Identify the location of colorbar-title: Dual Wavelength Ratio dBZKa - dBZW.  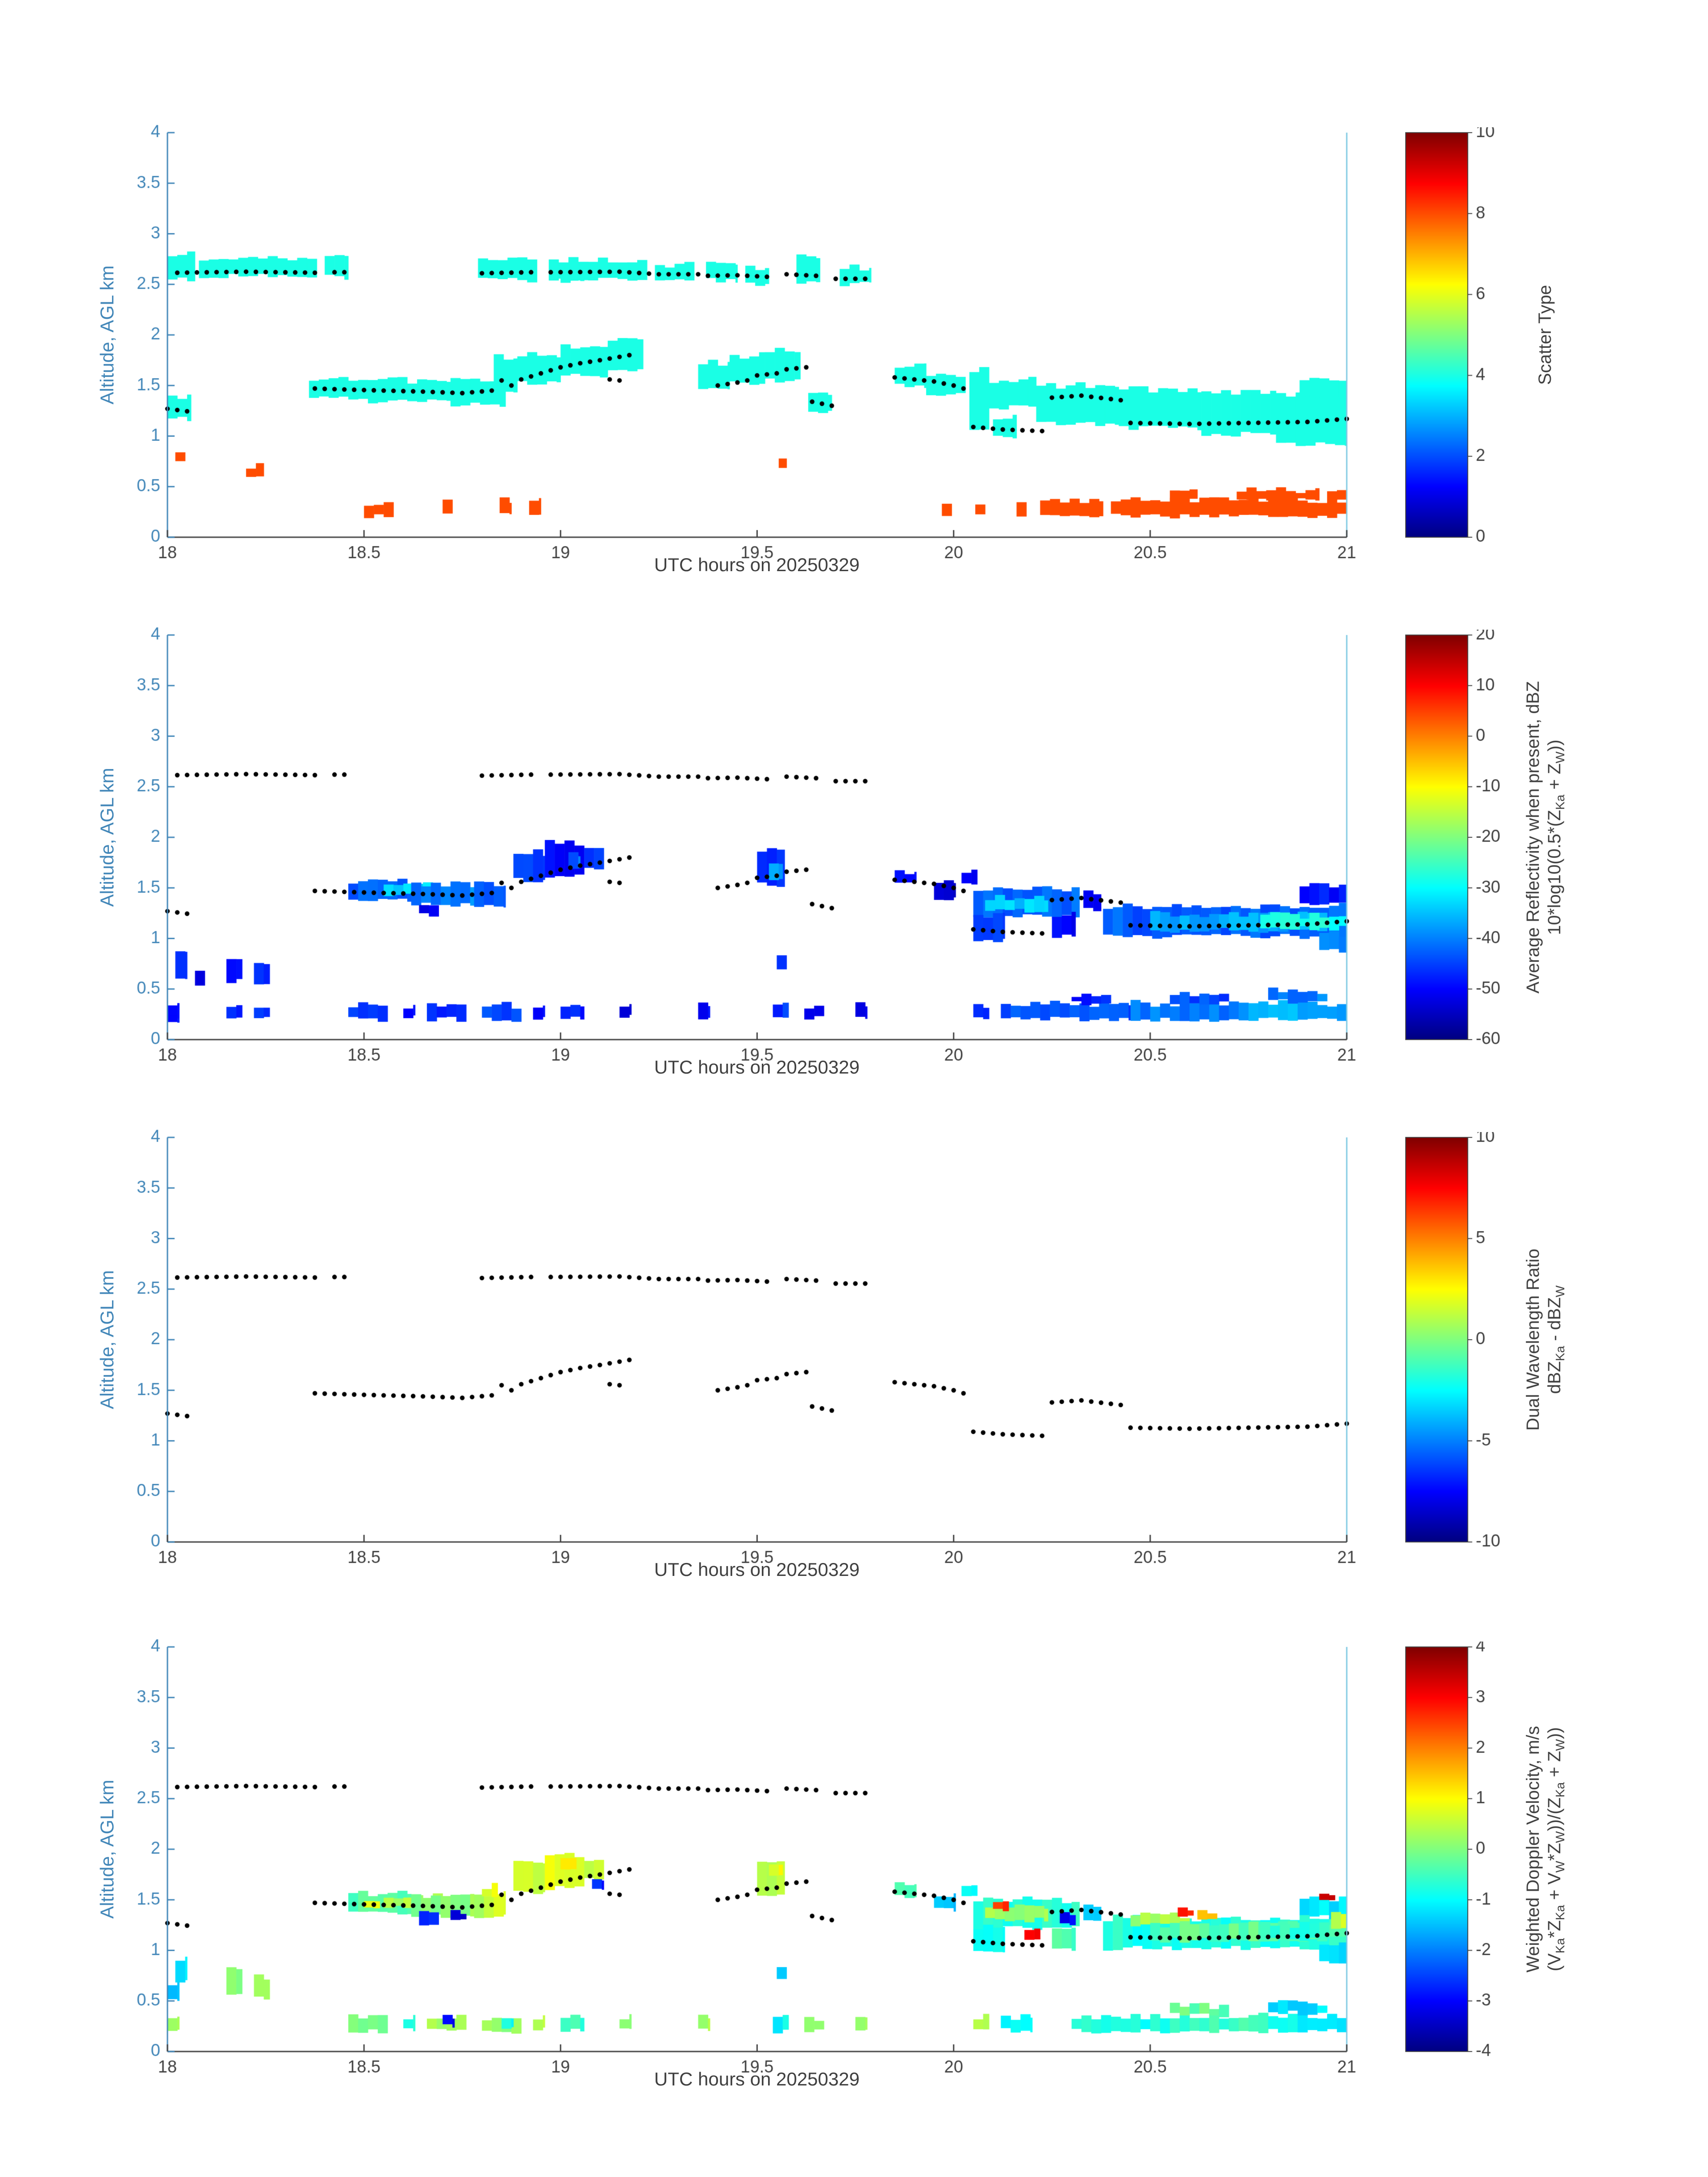
(1545, 1340).